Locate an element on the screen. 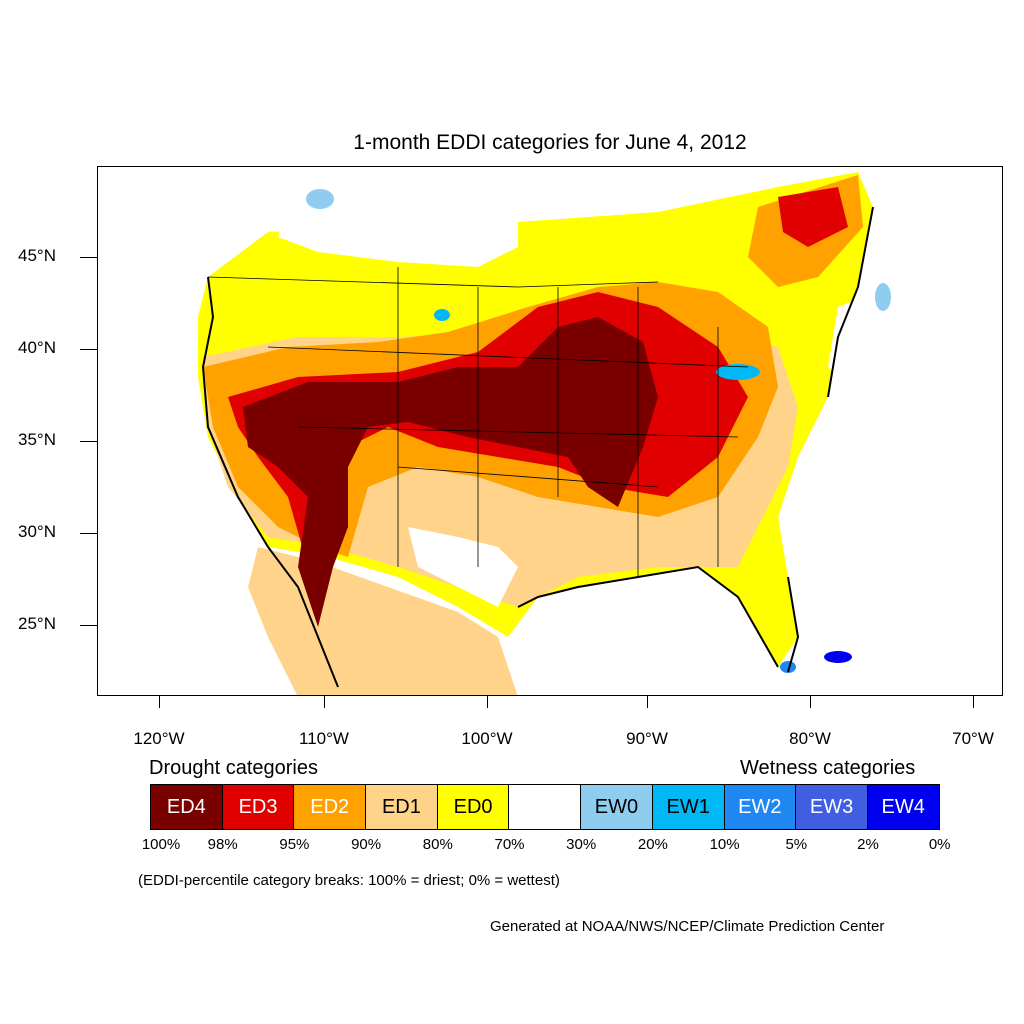 The image size is (1024, 1024). legend-break-label: 90% is located at coordinates (366, 844).